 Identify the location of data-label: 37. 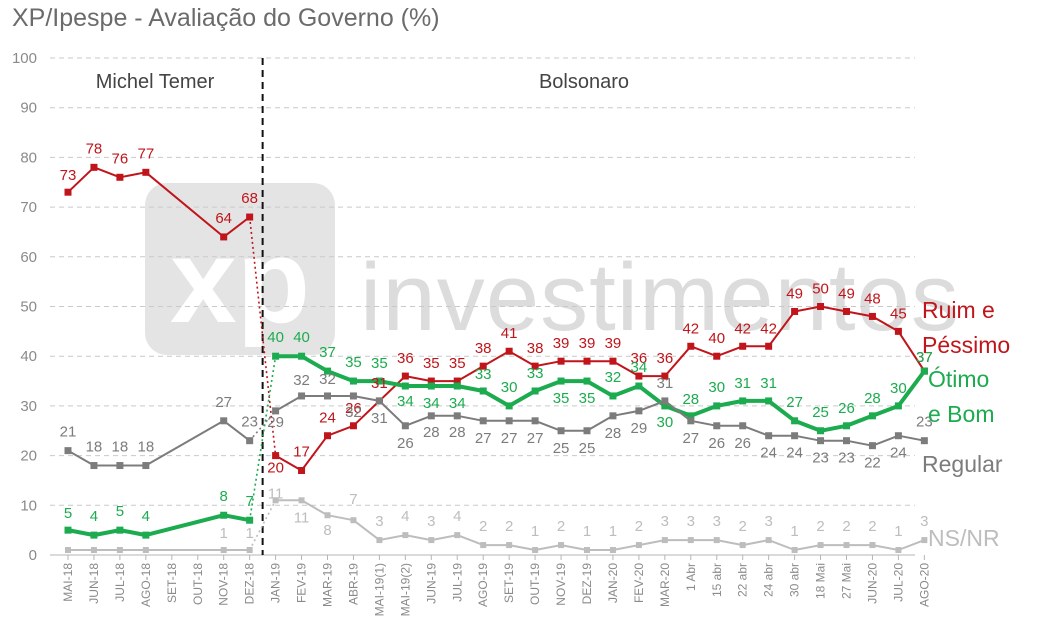
(924, 357).